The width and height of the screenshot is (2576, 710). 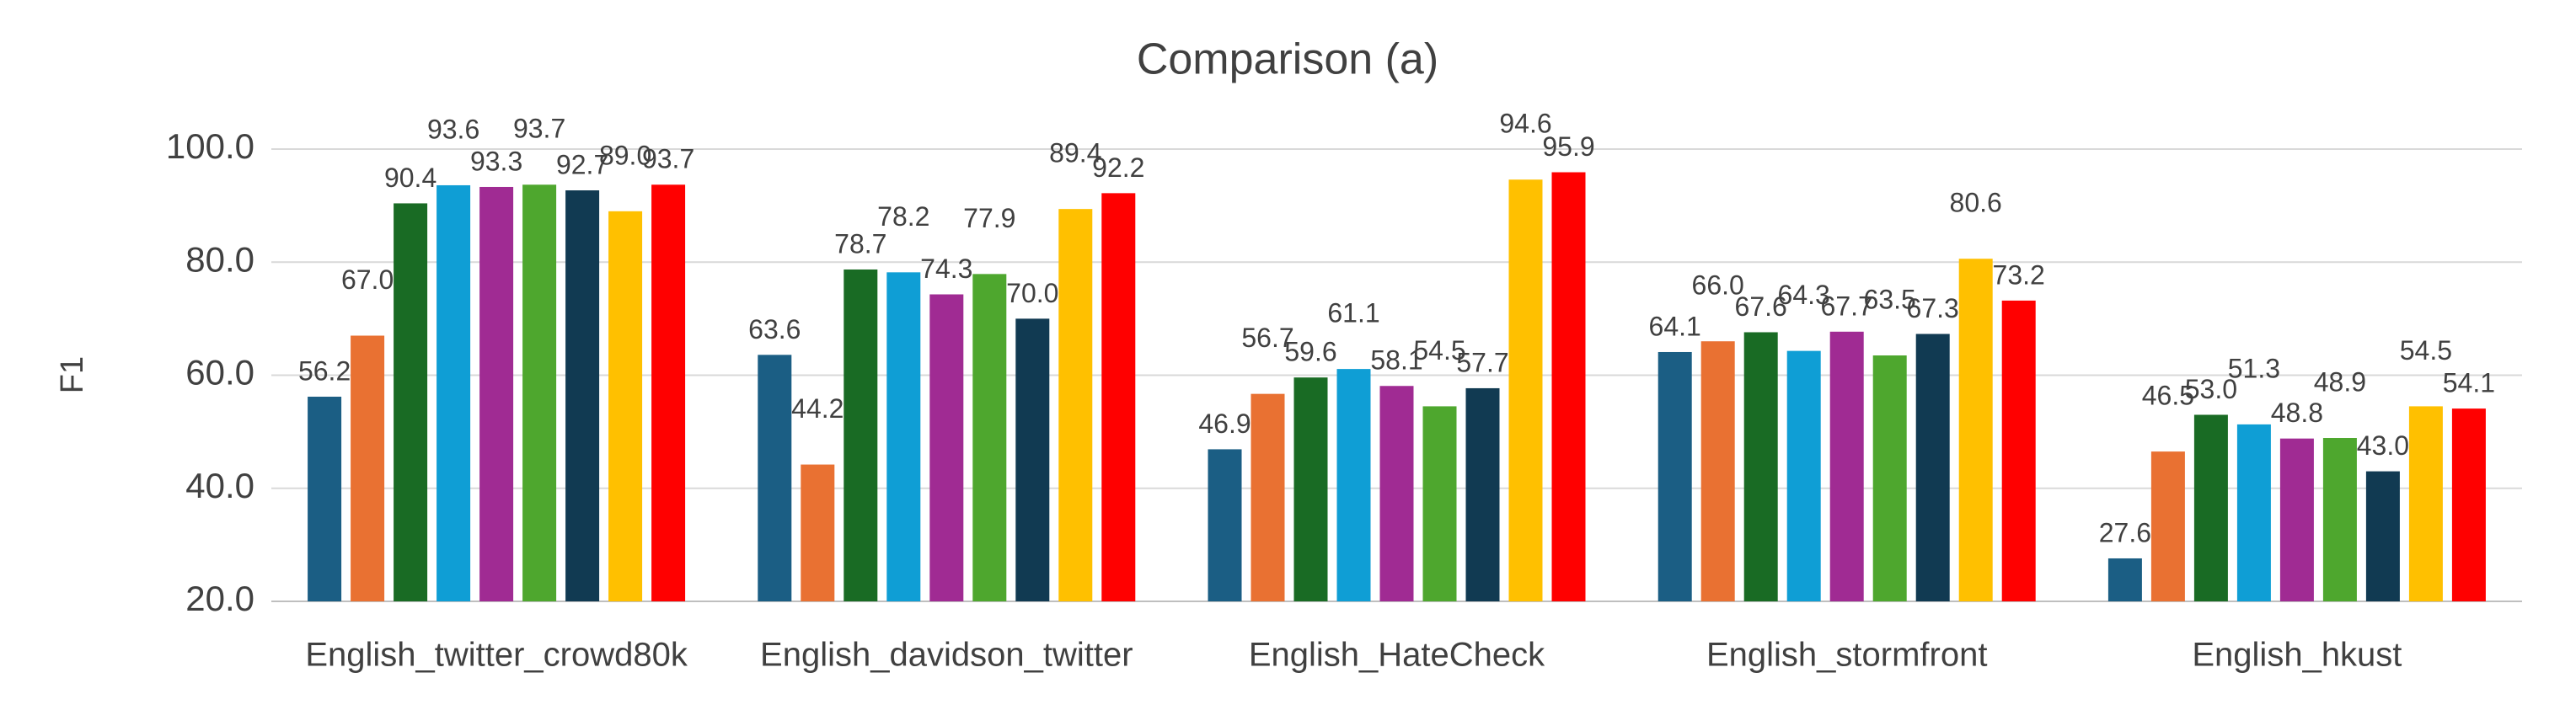 I want to click on data-label: 74.3, so click(x=946, y=269).